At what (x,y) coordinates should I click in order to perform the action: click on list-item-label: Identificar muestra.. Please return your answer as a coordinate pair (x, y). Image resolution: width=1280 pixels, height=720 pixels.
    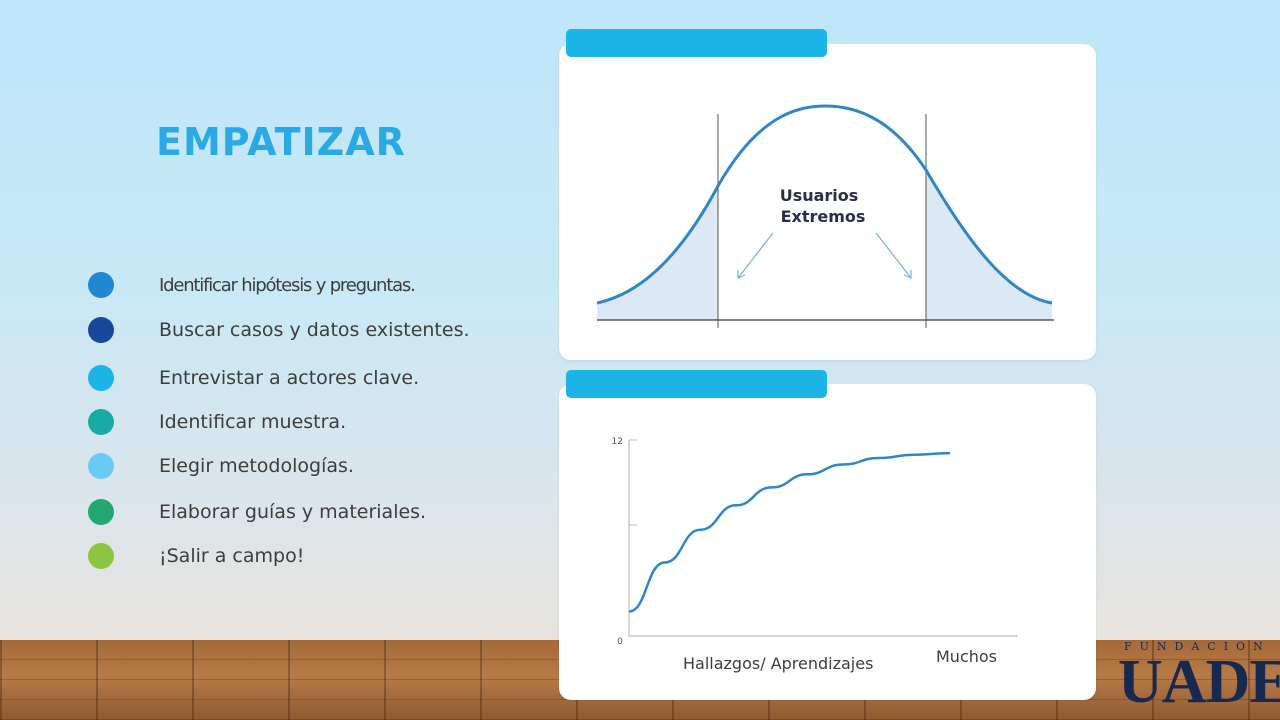
    Looking at the image, I should click on (253, 422).